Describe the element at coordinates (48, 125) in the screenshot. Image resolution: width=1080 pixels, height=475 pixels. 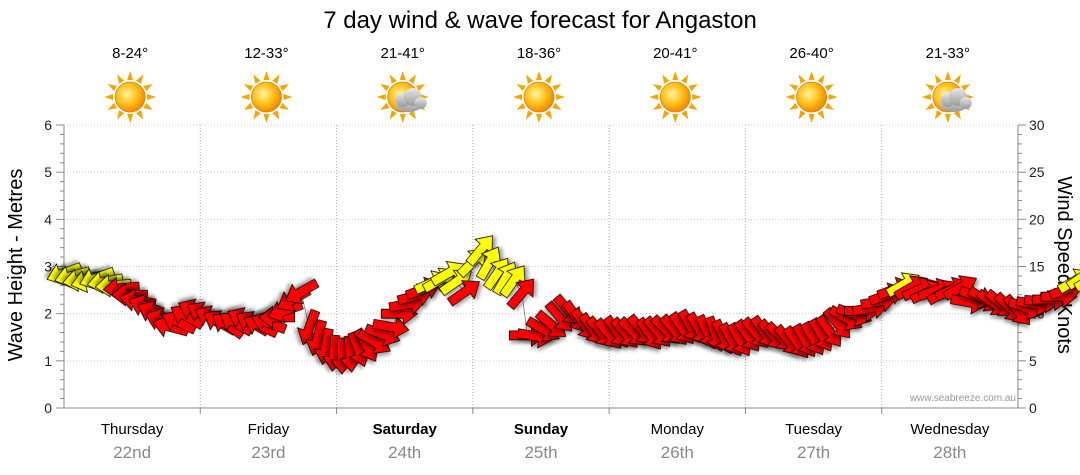
I see `left-tick-label: 6` at that location.